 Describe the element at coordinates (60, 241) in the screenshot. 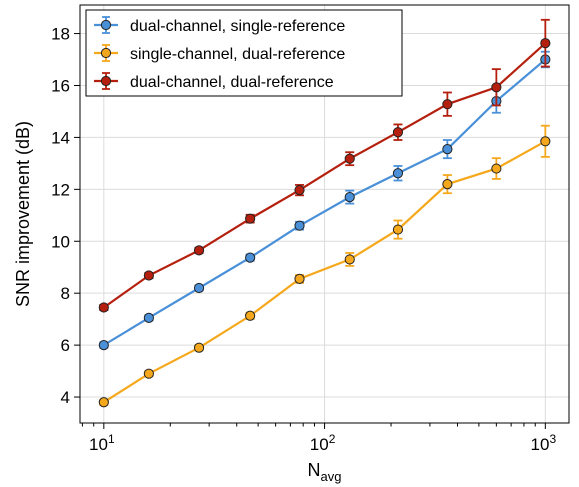

I see `y-tick-label: 10` at that location.